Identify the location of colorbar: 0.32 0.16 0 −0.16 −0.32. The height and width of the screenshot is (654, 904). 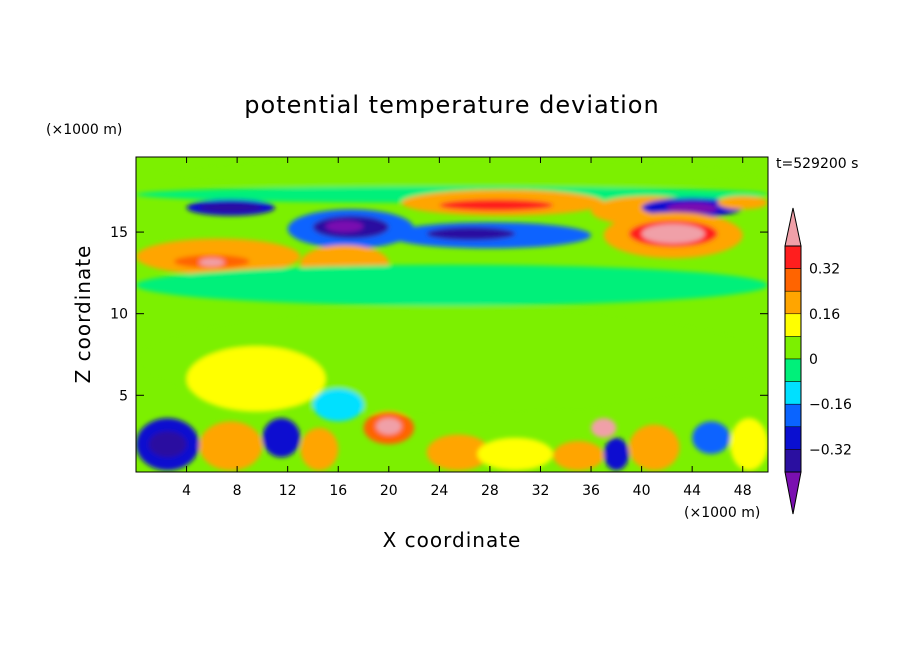
(818, 361).